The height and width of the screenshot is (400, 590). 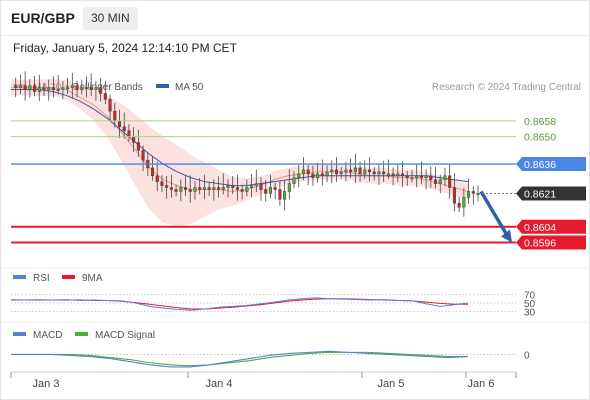 I want to click on legend-rsi-swatch, so click(x=19, y=277).